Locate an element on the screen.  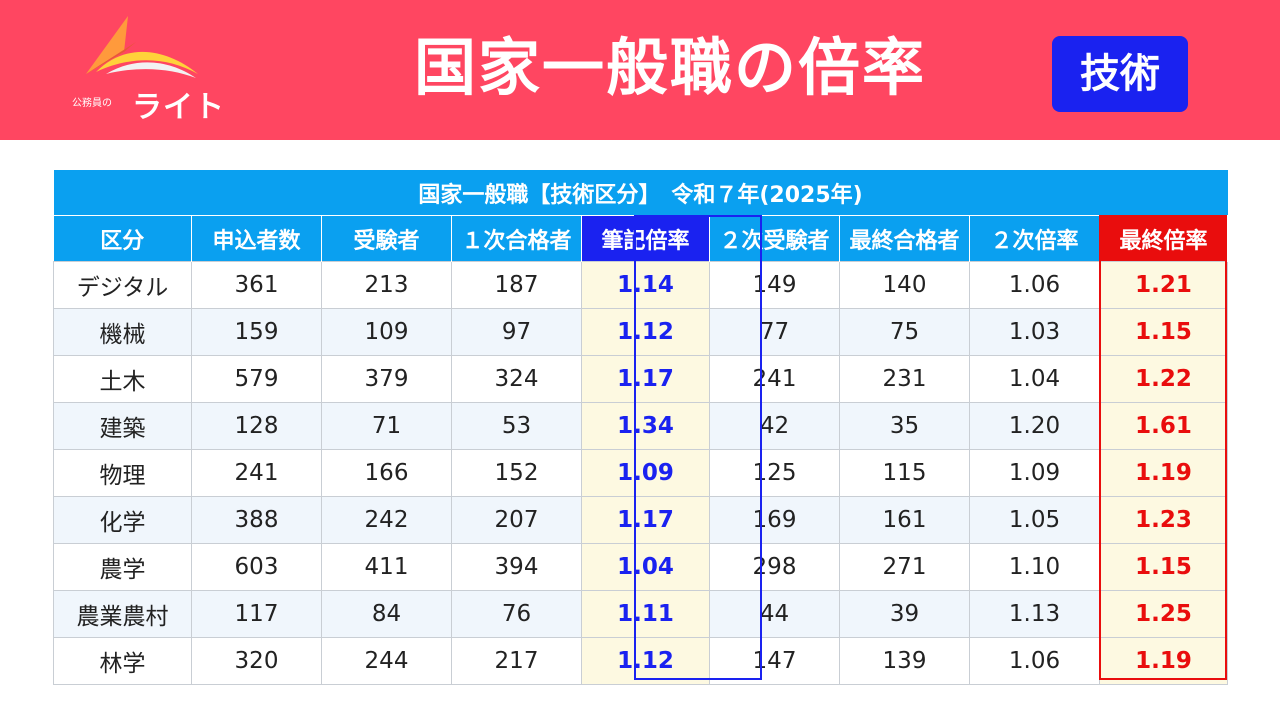
cell-examinees: 71 is located at coordinates (386, 426).